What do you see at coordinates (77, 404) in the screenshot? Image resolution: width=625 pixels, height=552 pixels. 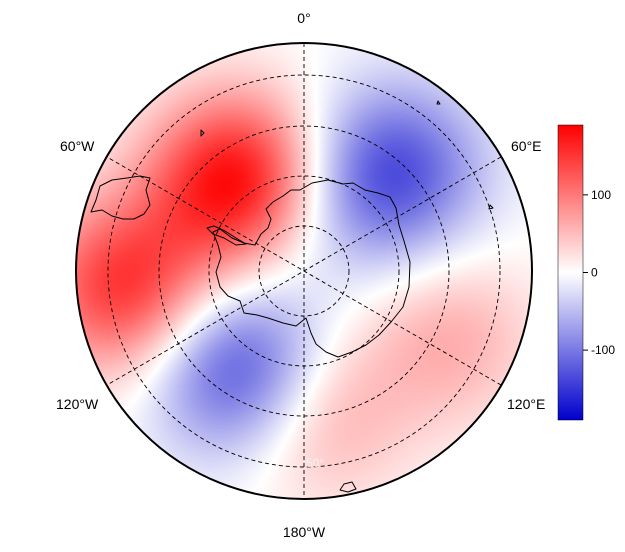 I see `lon-label-120w: 120°W` at bounding box center [77, 404].